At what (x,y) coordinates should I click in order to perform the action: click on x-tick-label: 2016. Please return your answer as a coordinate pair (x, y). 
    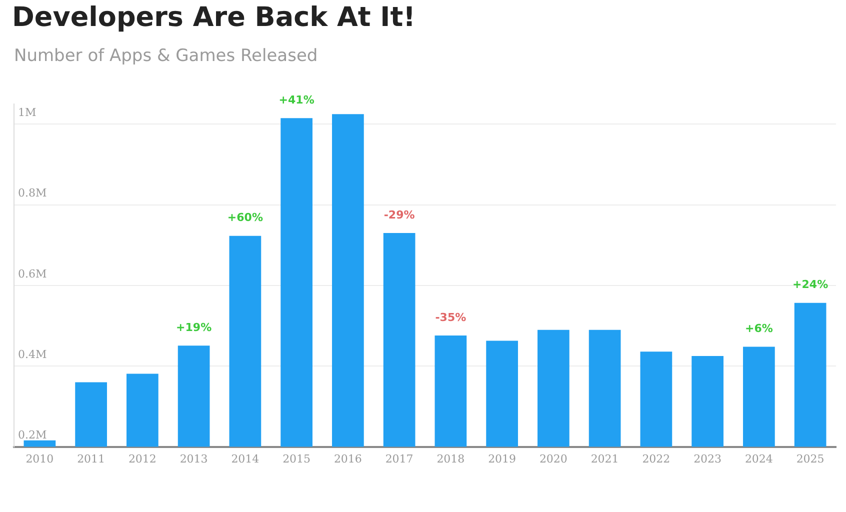
    Looking at the image, I should click on (348, 459).